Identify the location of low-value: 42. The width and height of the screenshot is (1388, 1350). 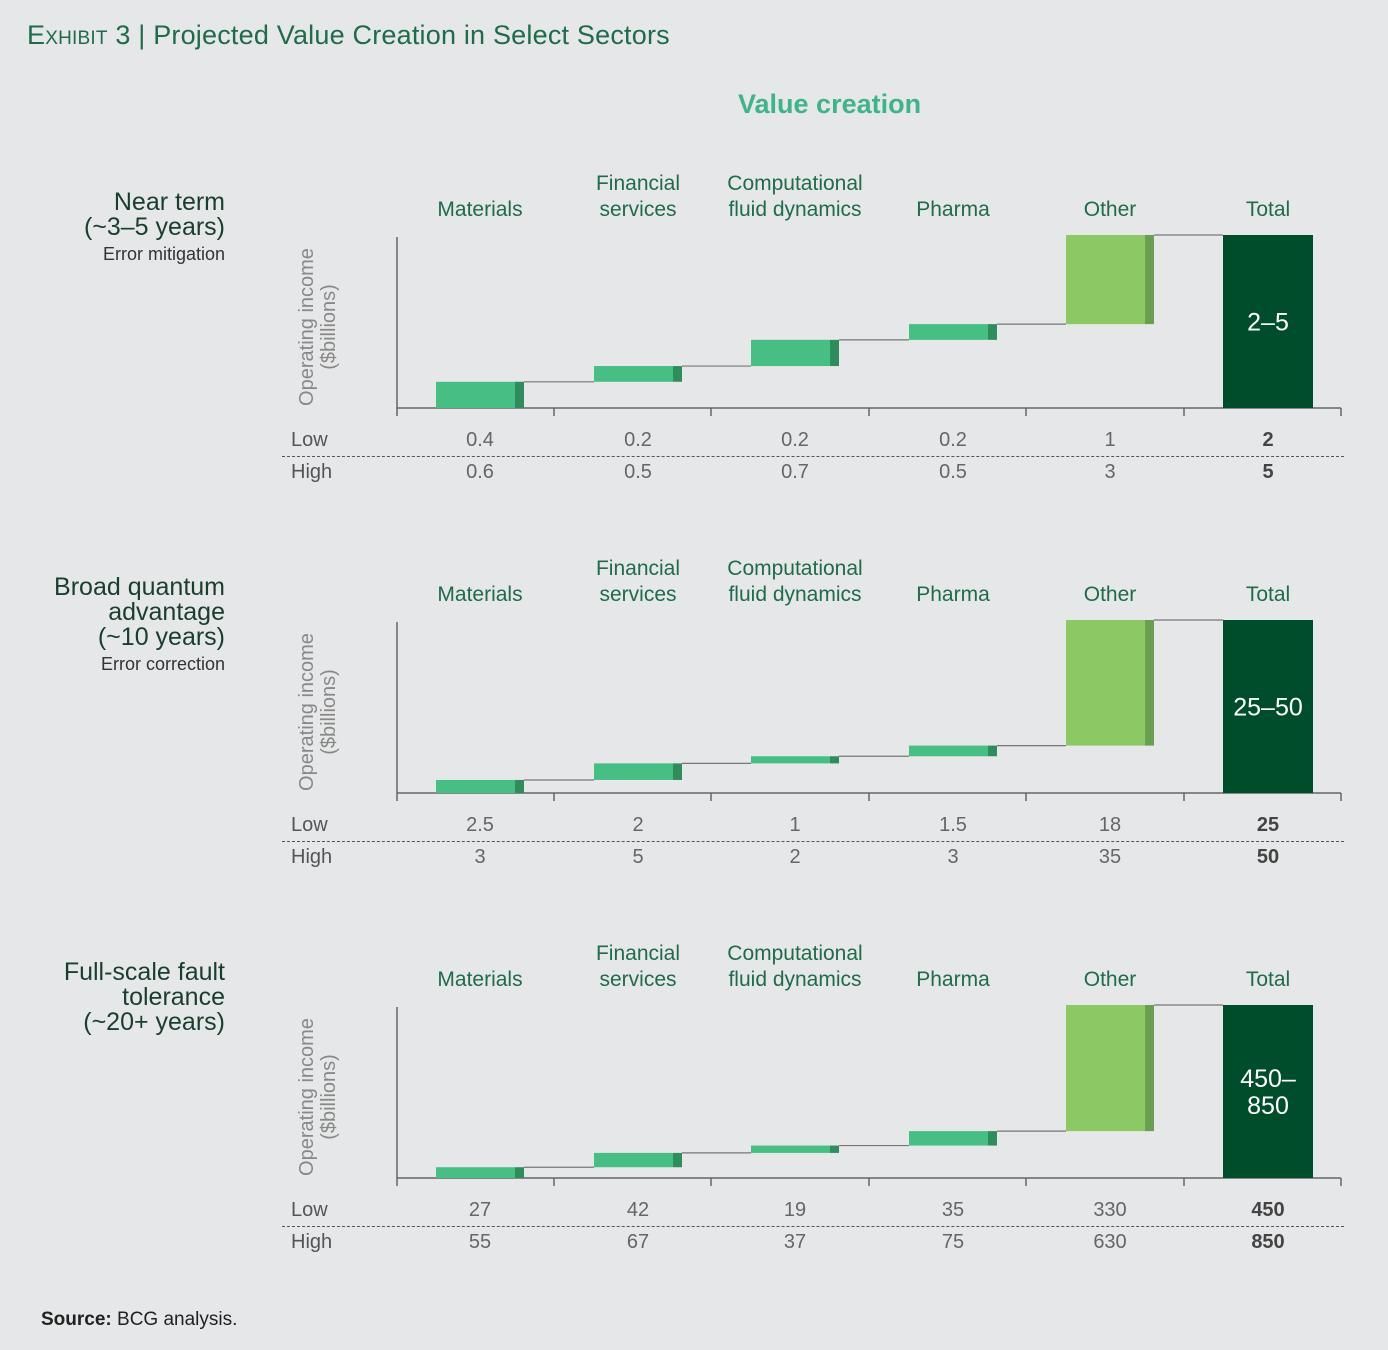
(638, 1210).